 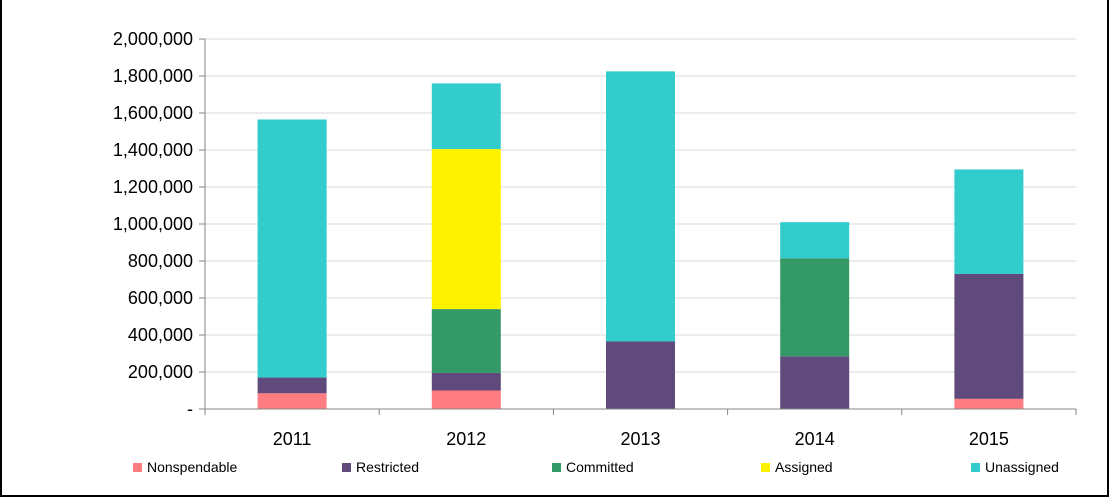 I want to click on x-tick-label: 2011, so click(x=292, y=439).